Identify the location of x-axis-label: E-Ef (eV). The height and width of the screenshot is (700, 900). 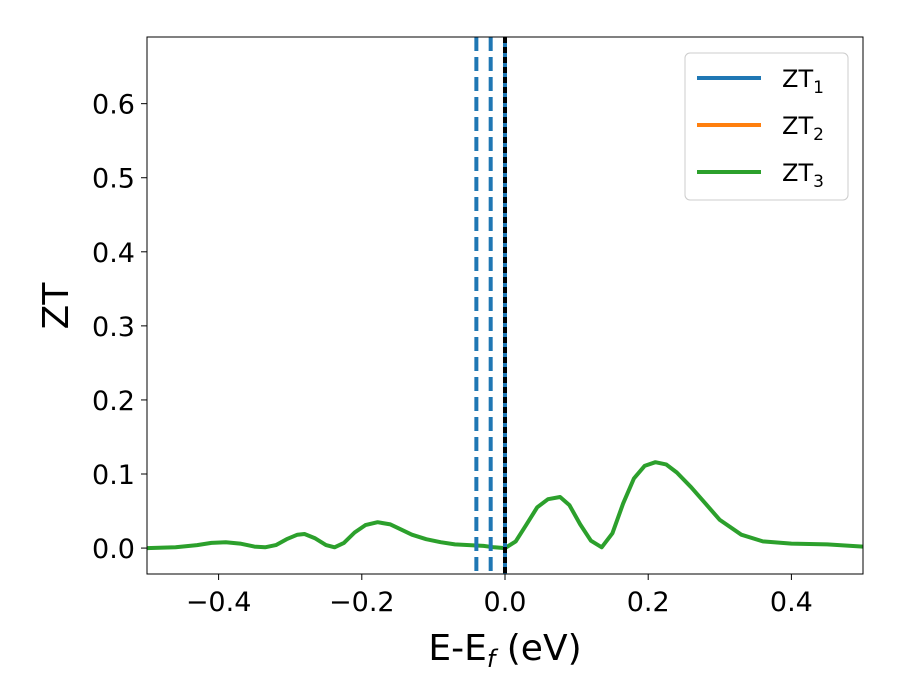
(504, 650).